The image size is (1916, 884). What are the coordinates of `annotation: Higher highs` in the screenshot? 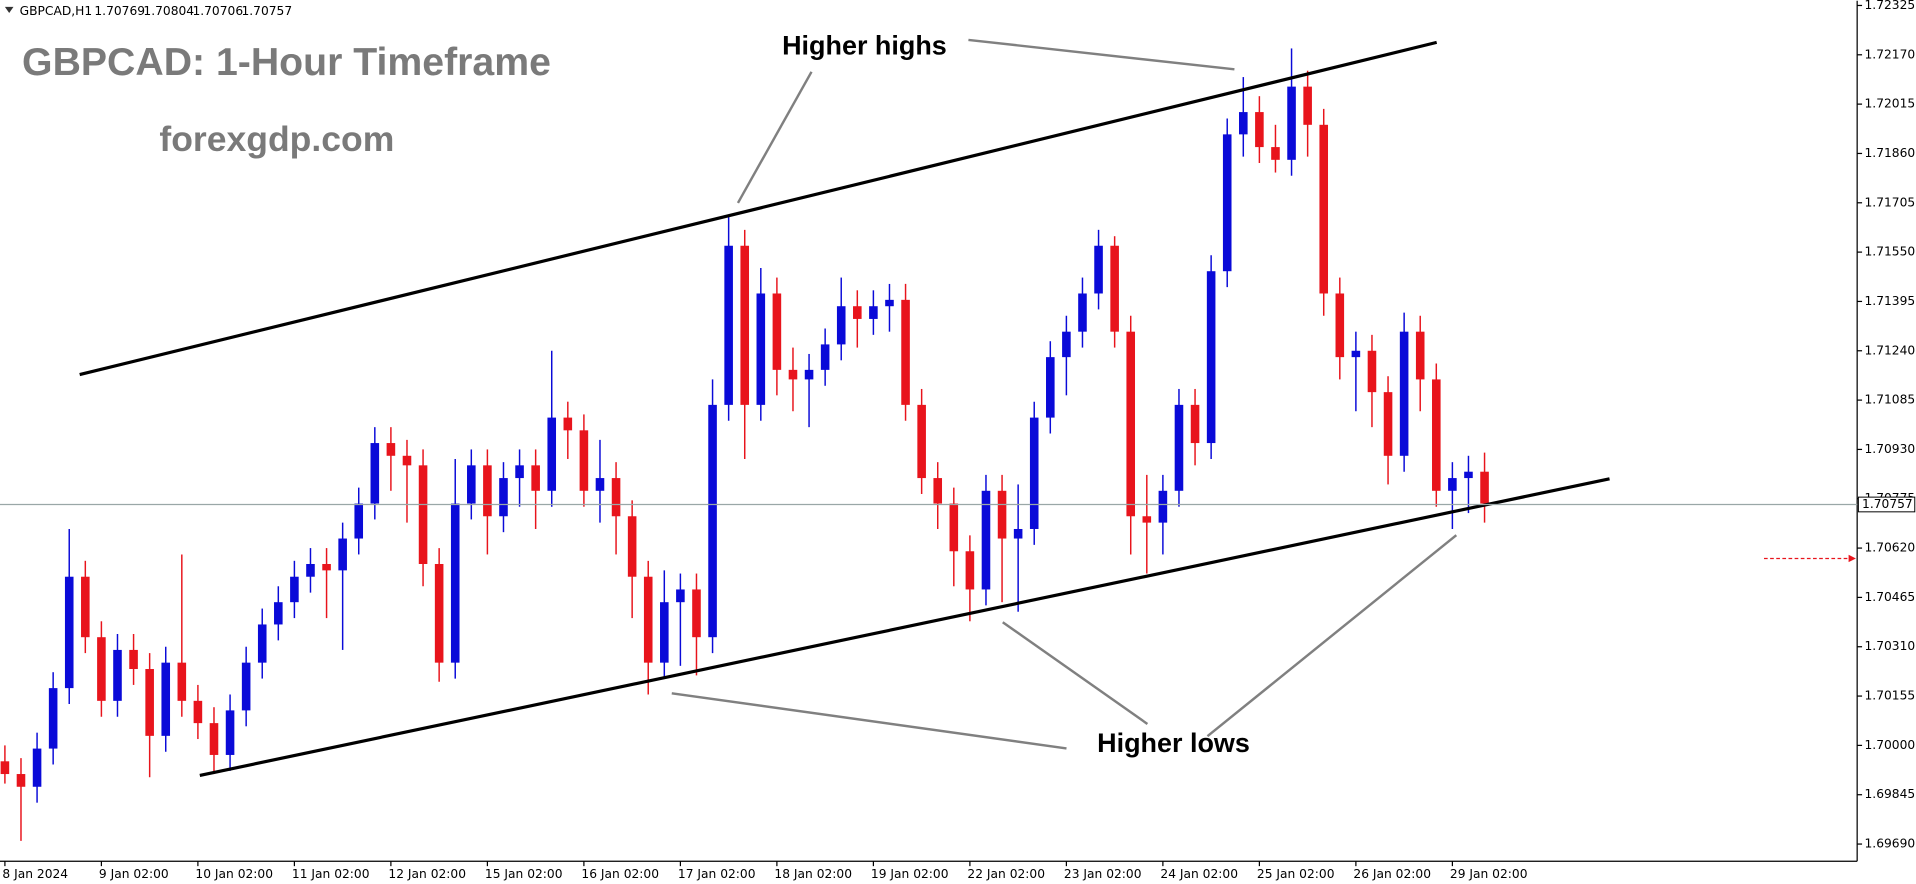 It's located at (864, 45).